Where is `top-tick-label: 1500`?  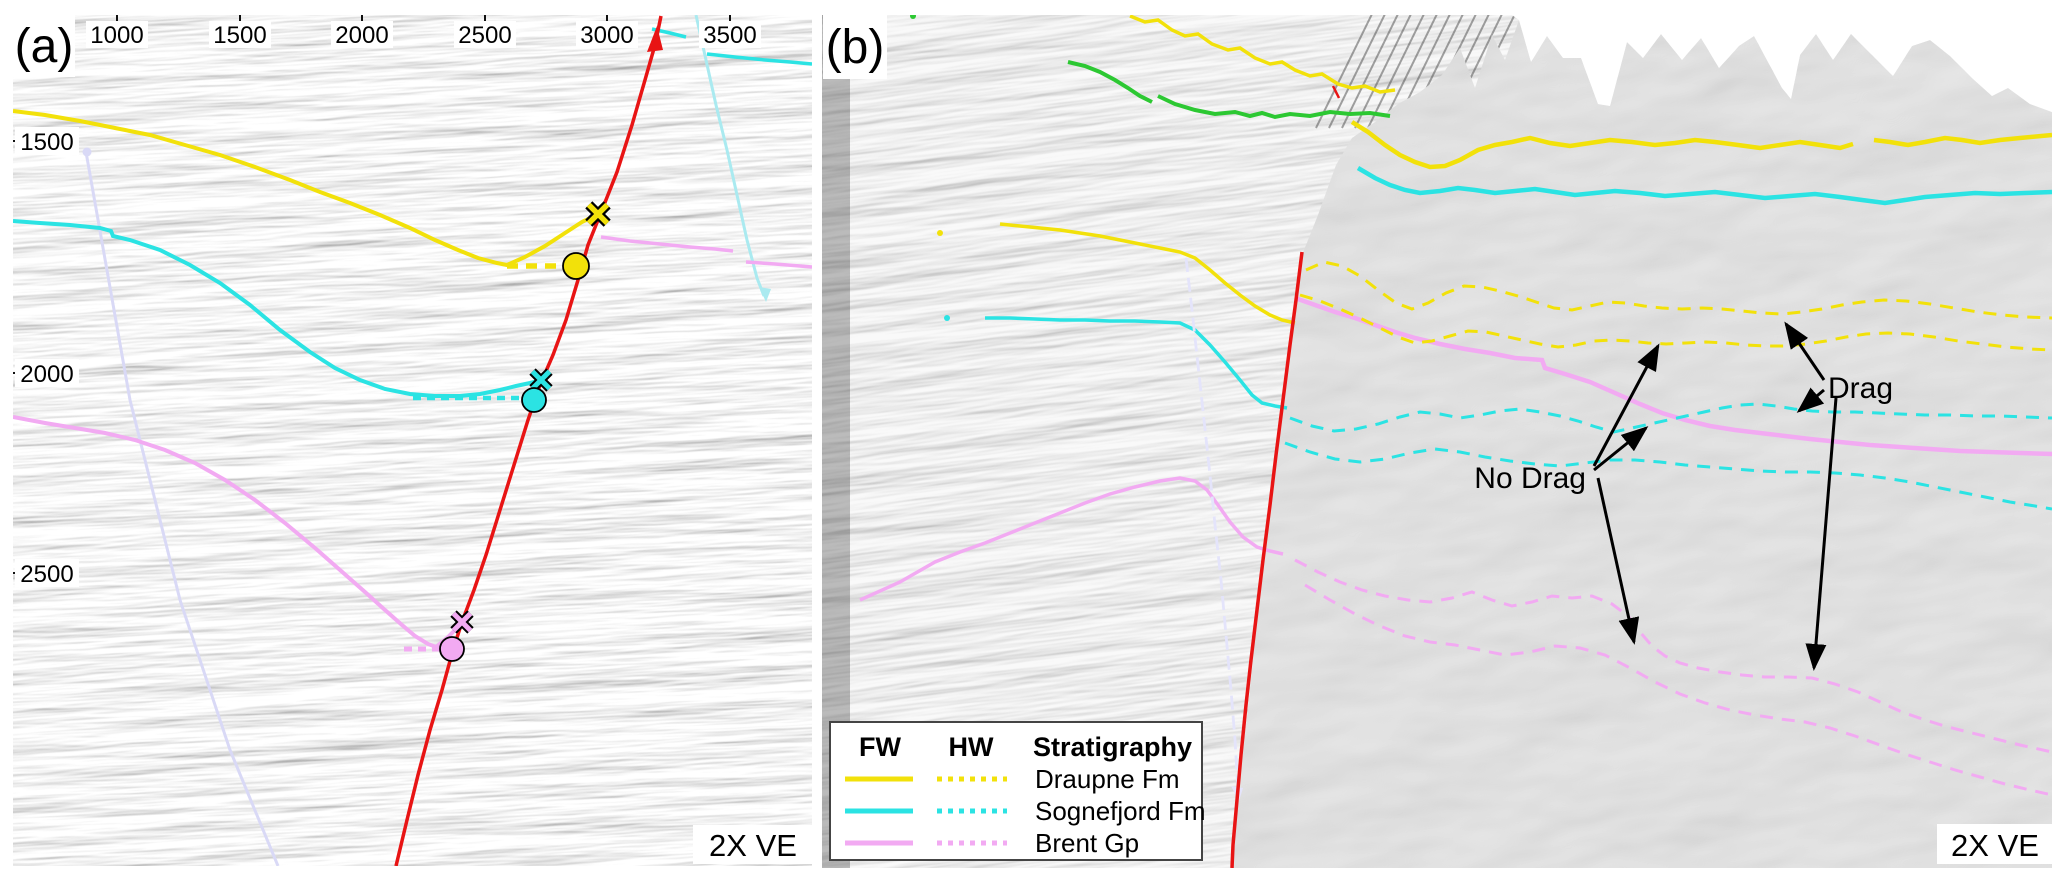 top-tick-label: 1500 is located at coordinates (239, 35).